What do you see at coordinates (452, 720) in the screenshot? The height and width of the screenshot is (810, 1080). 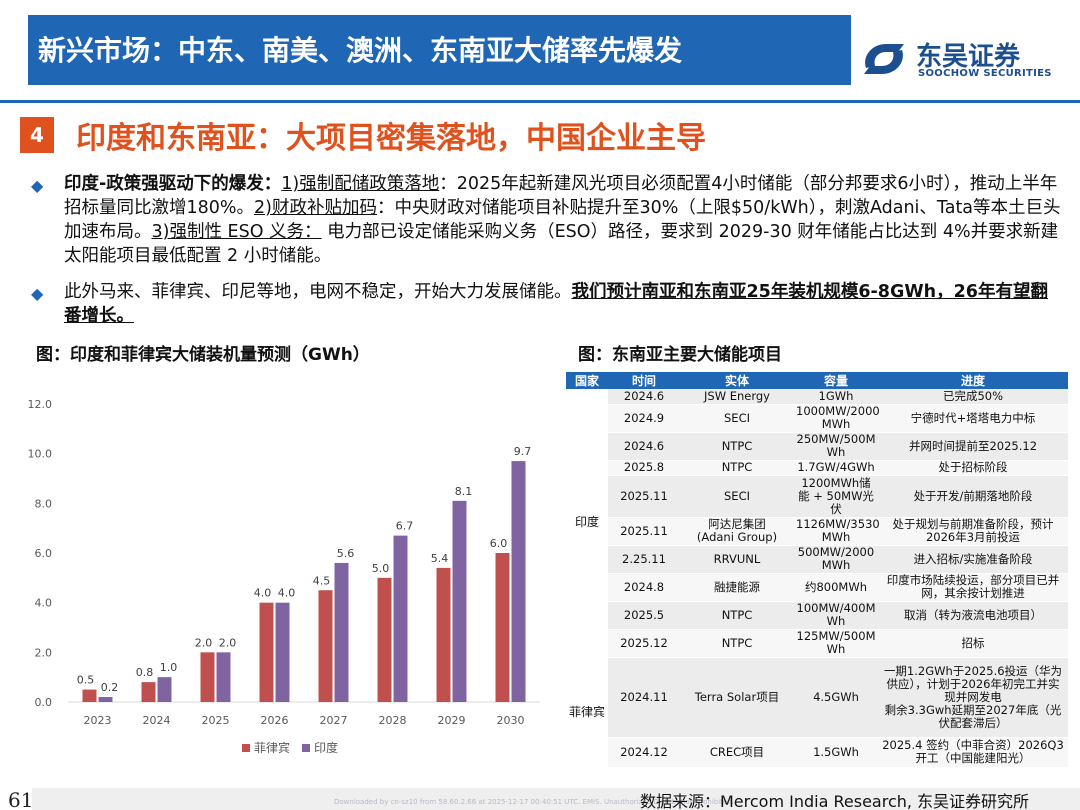 I see `x-tick-label: 2029` at bounding box center [452, 720].